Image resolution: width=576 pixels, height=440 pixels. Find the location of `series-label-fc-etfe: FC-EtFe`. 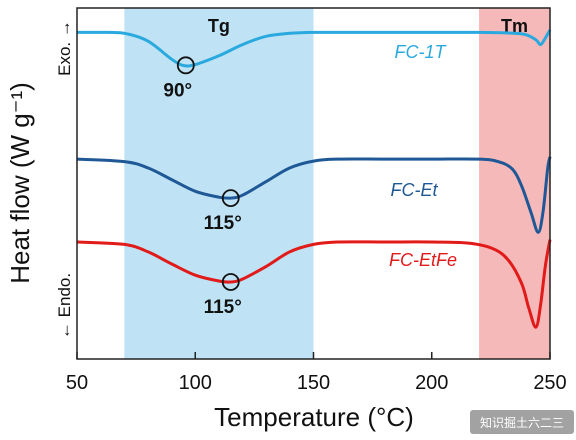

series-label-fc-etfe: FC-EtFe is located at coordinates (423, 260).